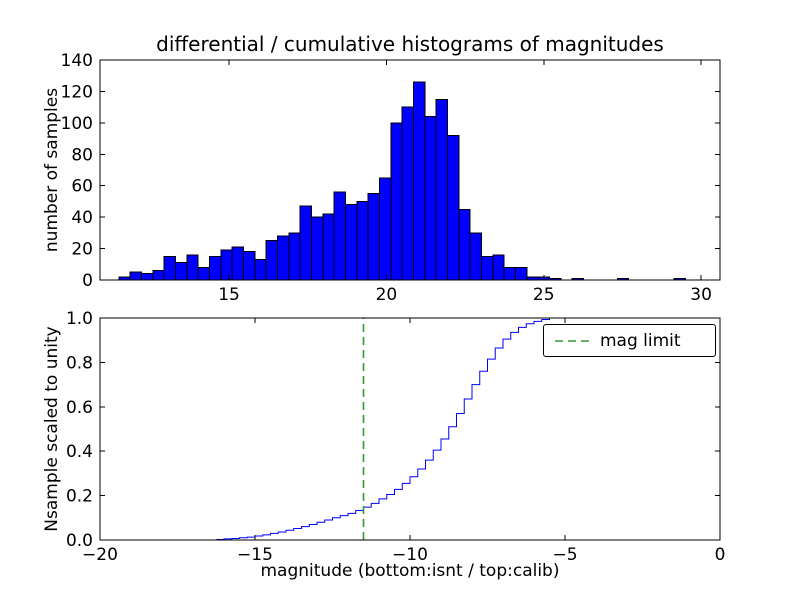  I want to click on x-tick-label: −20, so click(100, 555).